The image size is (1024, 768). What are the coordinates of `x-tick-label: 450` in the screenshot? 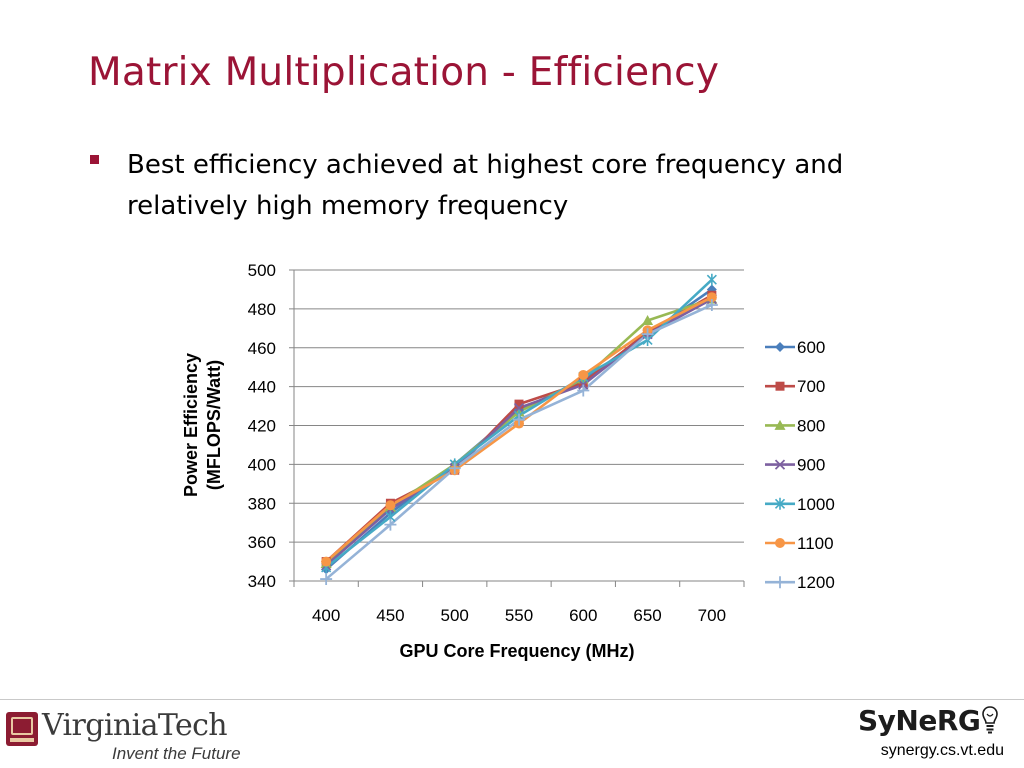 It's located at (390, 615).